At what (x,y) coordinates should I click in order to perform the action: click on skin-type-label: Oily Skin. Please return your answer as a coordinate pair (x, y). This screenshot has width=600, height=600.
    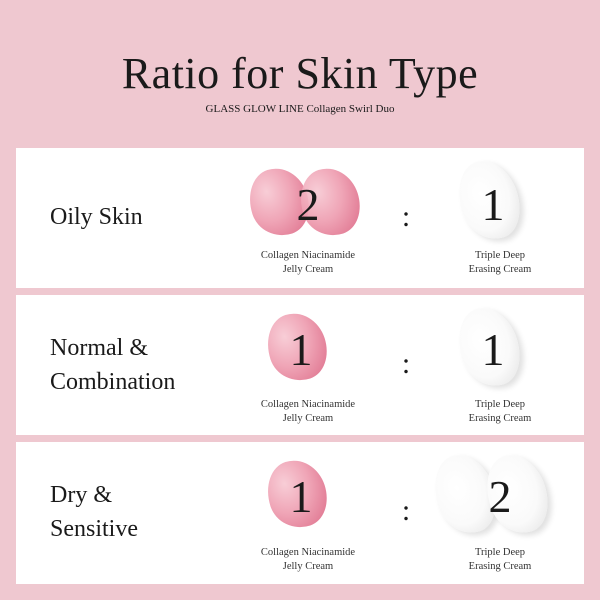
    Looking at the image, I should click on (96, 217).